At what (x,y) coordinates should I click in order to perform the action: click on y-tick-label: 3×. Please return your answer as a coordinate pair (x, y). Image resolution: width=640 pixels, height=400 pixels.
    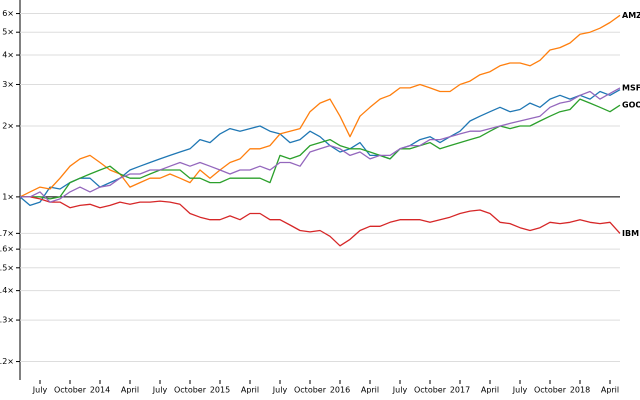
    Looking at the image, I should click on (8, 84).